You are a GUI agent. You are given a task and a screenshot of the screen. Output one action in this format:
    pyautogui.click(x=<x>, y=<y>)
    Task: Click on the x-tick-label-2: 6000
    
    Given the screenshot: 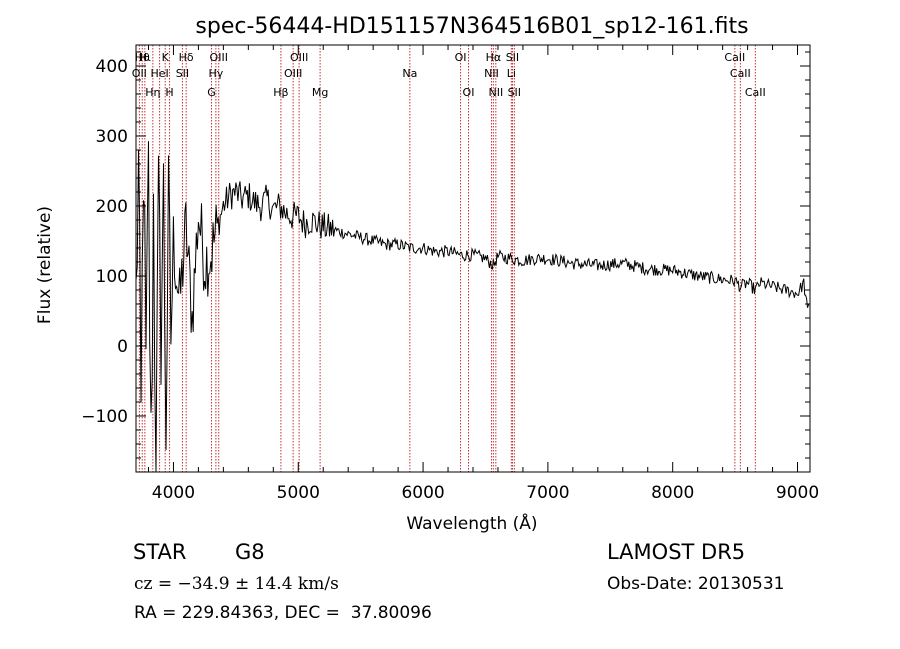 What is the action you would take?
    pyautogui.click(x=422, y=493)
    